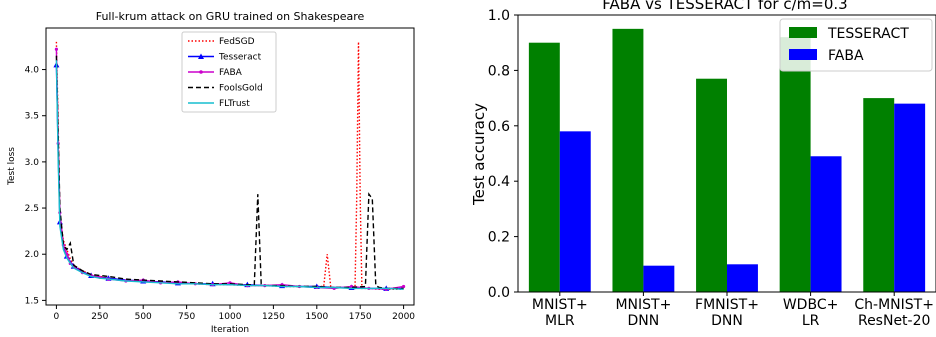 The height and width of the screenshot is (337, 936). What do you see at coordinates (499, 182) in the screenshot?
I see `right-y-tick-label: 0.4` at bounding box center [499, 182].